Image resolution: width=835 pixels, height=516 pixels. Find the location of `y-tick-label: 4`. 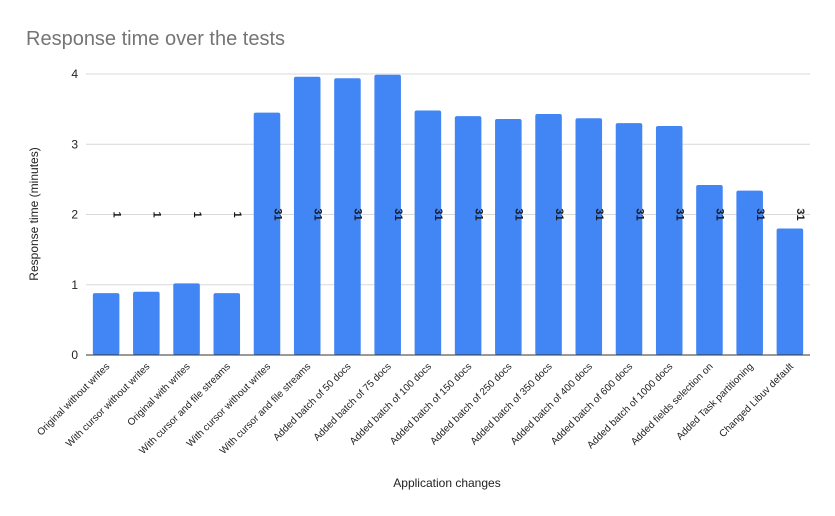

y-tick-label: 4 is located at coordinates (74, 74).